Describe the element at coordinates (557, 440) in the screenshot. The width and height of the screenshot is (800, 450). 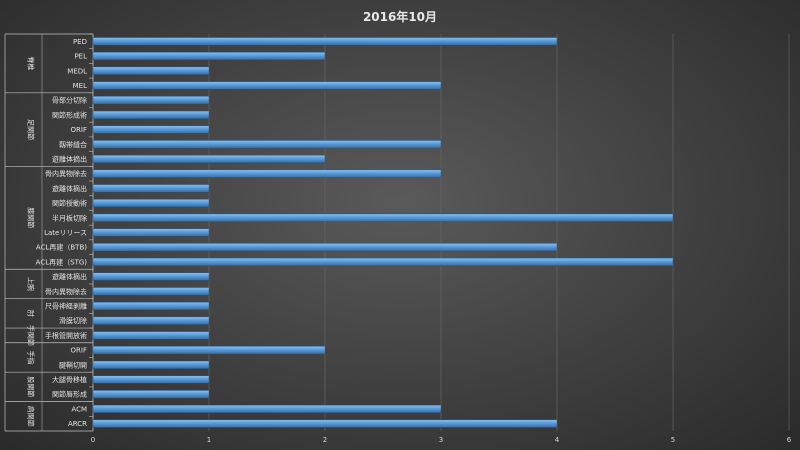
I see `x-tick-label: 4` at that location.